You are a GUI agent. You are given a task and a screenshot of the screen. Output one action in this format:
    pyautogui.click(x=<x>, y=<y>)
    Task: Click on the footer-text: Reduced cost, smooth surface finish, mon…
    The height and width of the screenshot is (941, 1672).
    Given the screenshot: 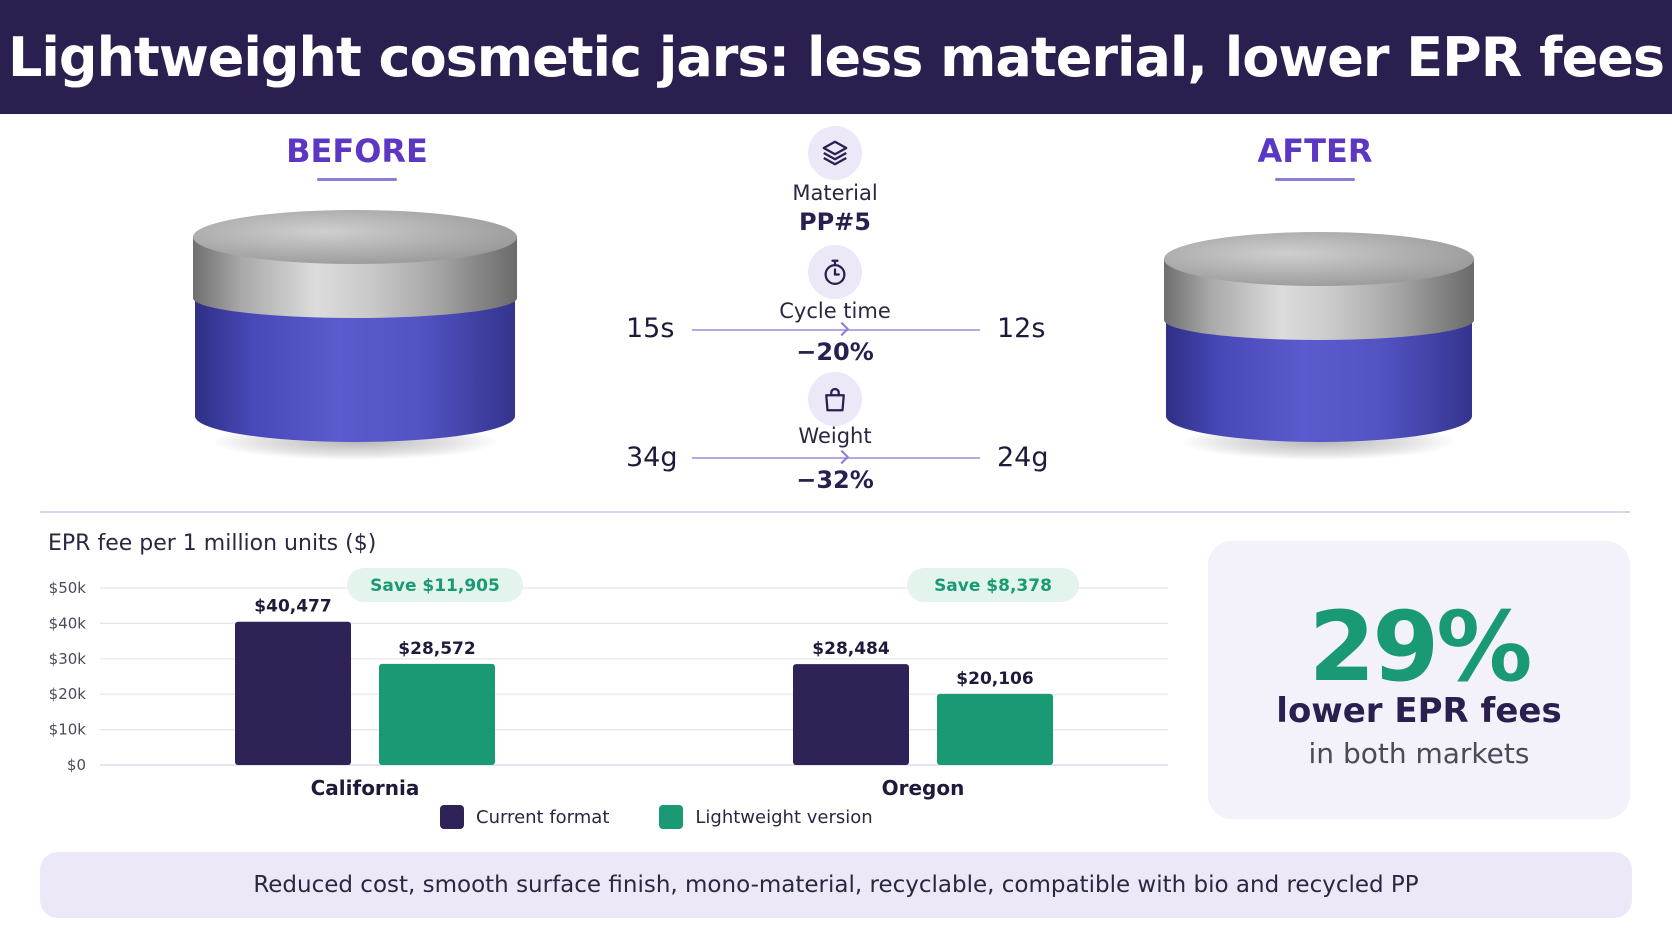 What is the action you would take?
    pyautogui.click(x=836, y=885)
    